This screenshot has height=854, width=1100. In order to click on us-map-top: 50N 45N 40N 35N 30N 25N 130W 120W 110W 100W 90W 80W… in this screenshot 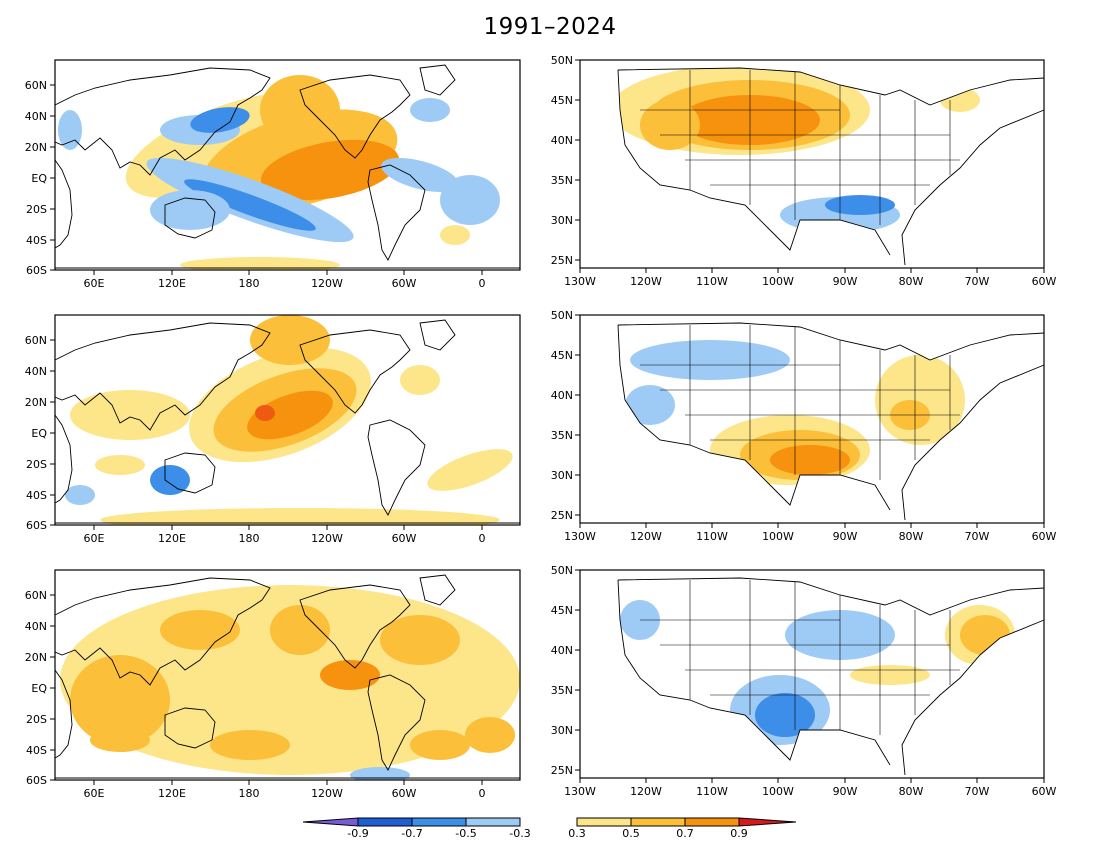, I will do `click(820, 170)`.